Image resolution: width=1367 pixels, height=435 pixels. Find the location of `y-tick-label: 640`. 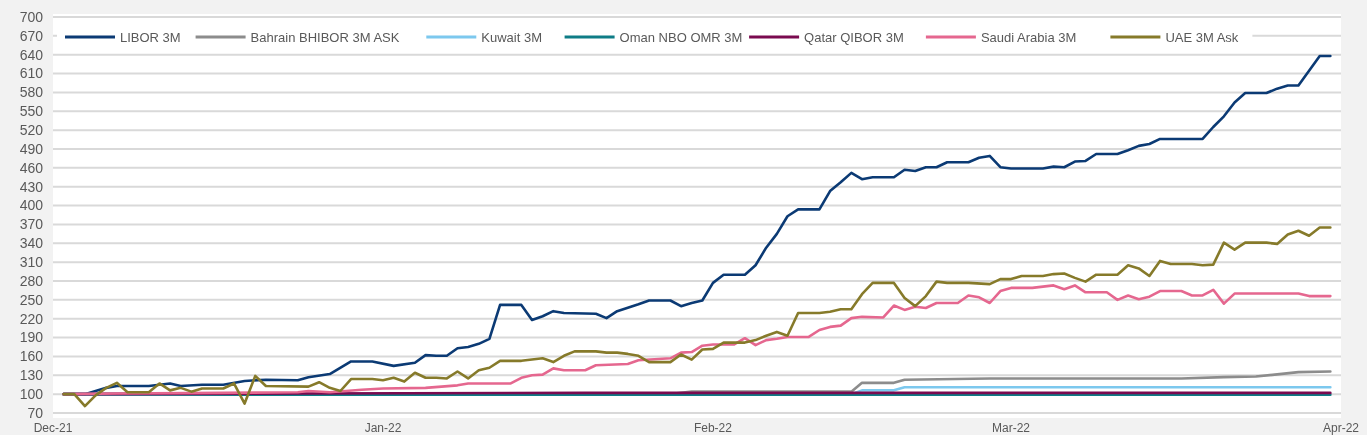

y-tick-label: 640 is located at coordinates (31, 54).